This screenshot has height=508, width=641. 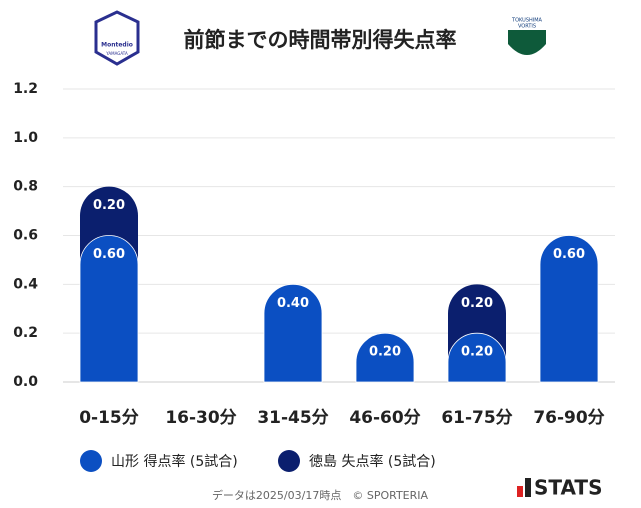 What do you see at coordinates (25, 187) in the screenshot?
I see `y-tick-label: 0.8` at bounding box center [25, 187].